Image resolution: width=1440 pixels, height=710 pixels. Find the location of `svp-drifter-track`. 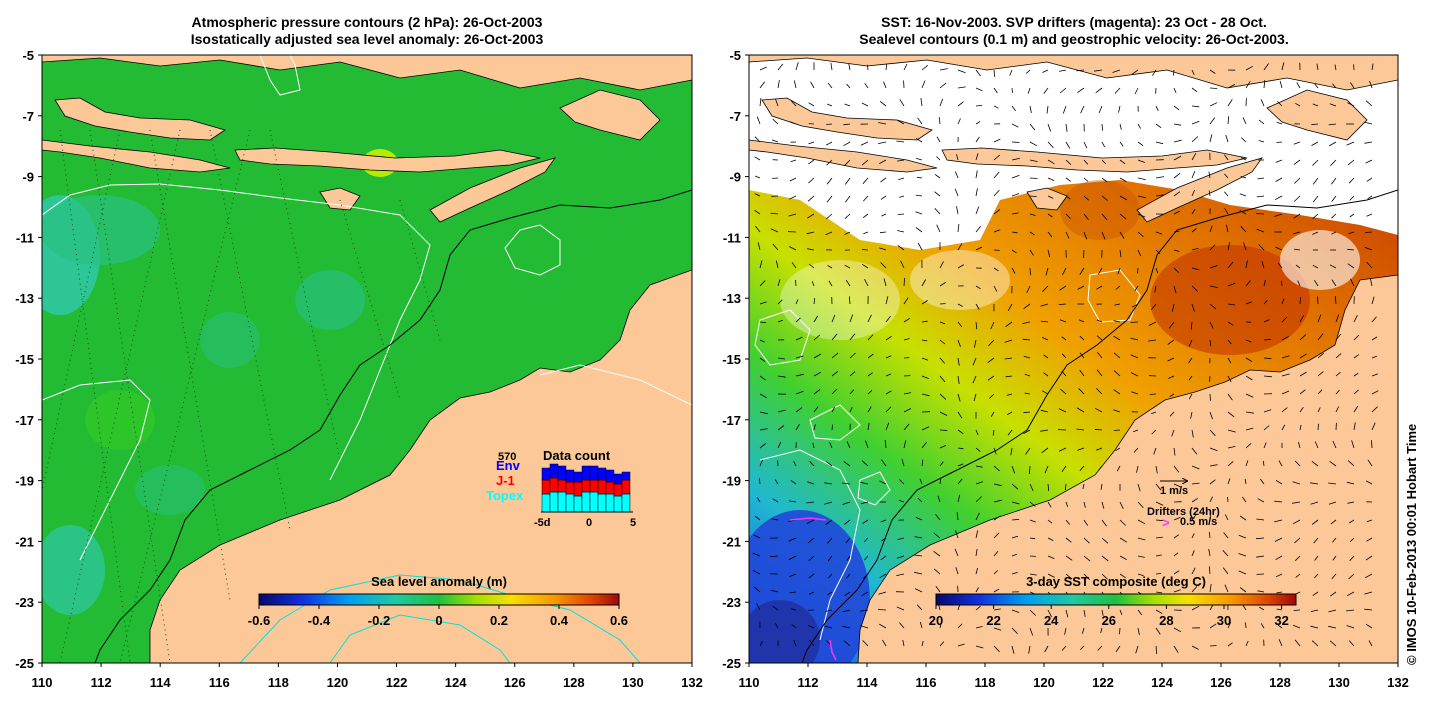

svp-drifter-track is located at coordinates (833, 650).